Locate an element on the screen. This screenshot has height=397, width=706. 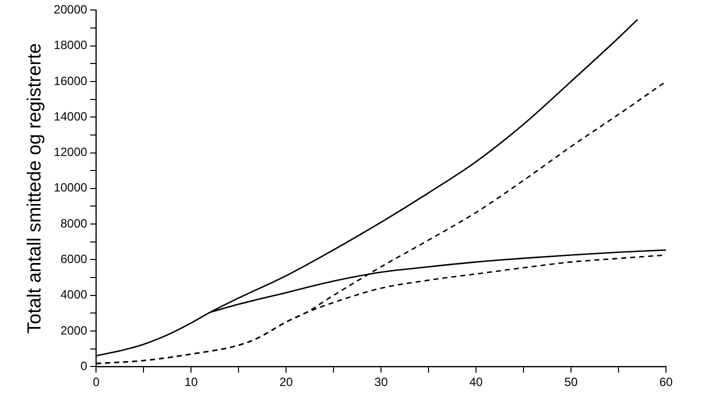
y-tick-label: 20000 is located at coordinates (71, 9).